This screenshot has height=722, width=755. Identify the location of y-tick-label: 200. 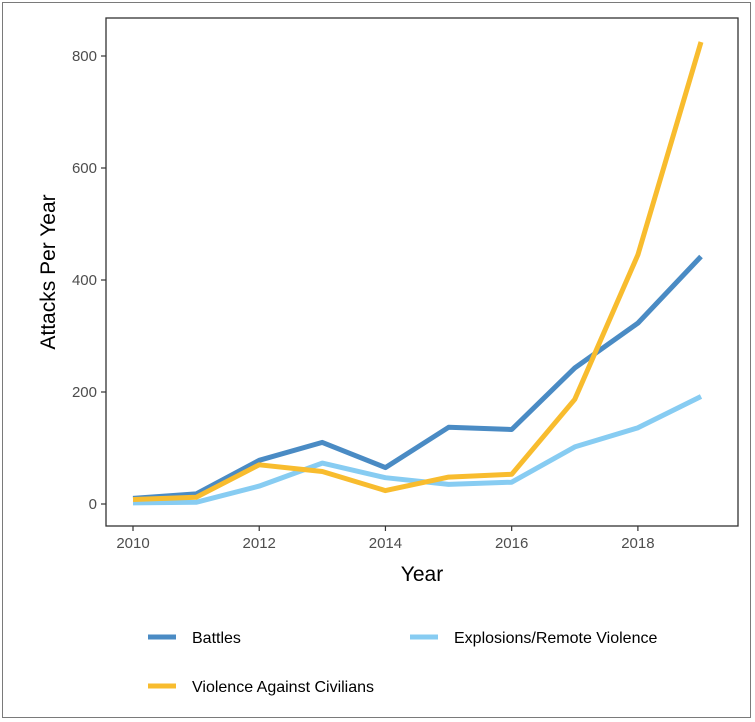
(84, 392).